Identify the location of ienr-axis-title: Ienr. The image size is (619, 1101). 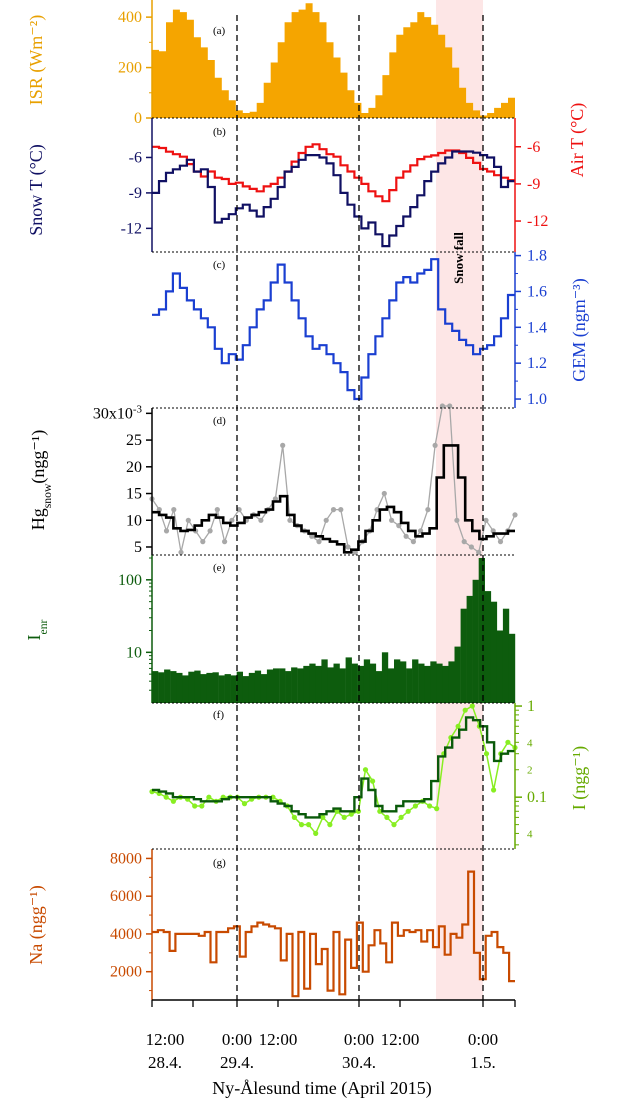
(37, 629).